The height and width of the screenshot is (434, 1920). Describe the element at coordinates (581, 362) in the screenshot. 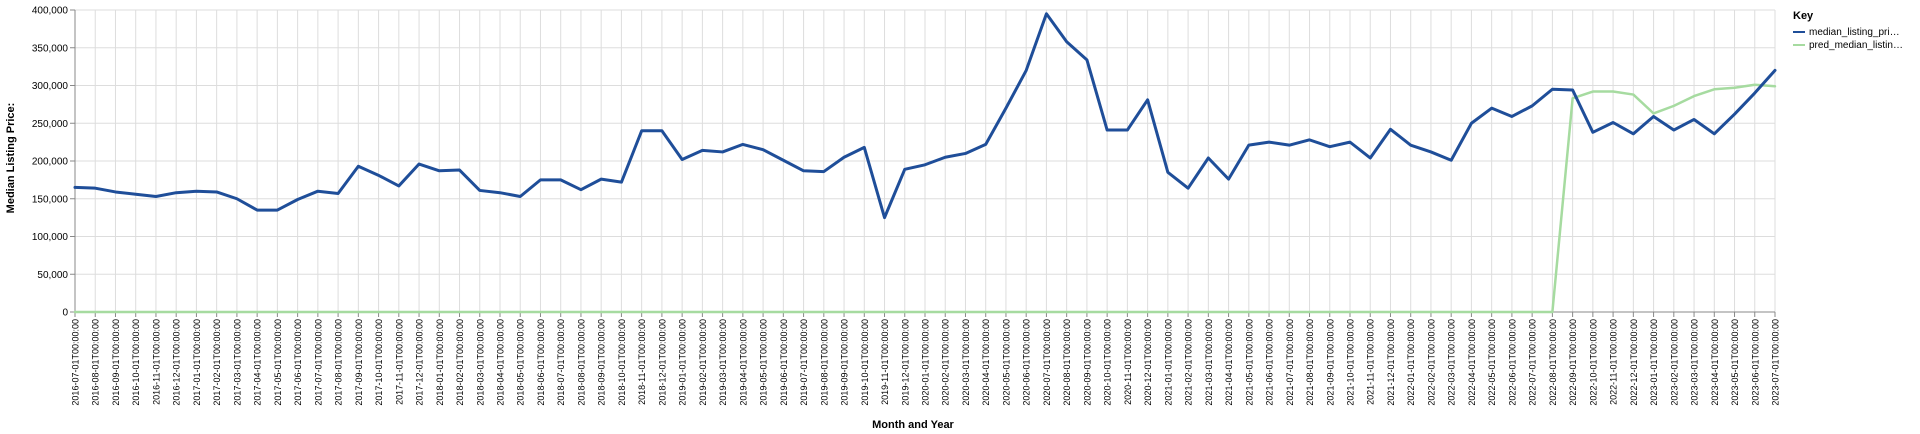

I see `x-tick-label: 2018-08-01T00:00:00` at that location.